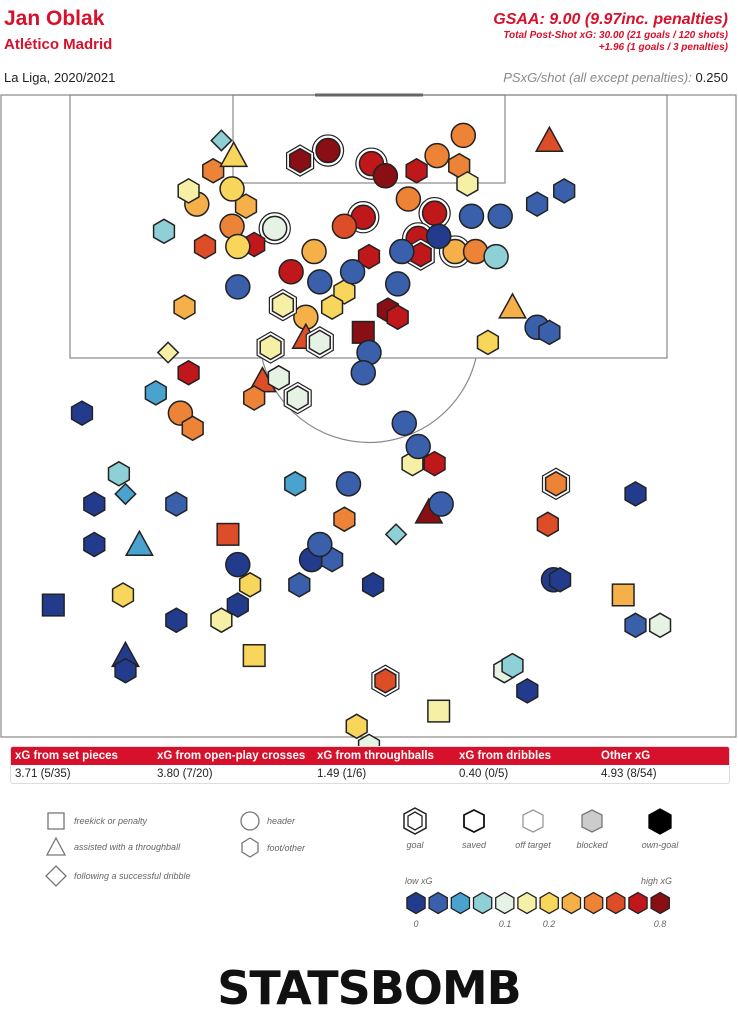 This screenshot has height=1024, width=738. I want to click on xg-value-throughballs: 1.49 (1/6), so click(342, 774).